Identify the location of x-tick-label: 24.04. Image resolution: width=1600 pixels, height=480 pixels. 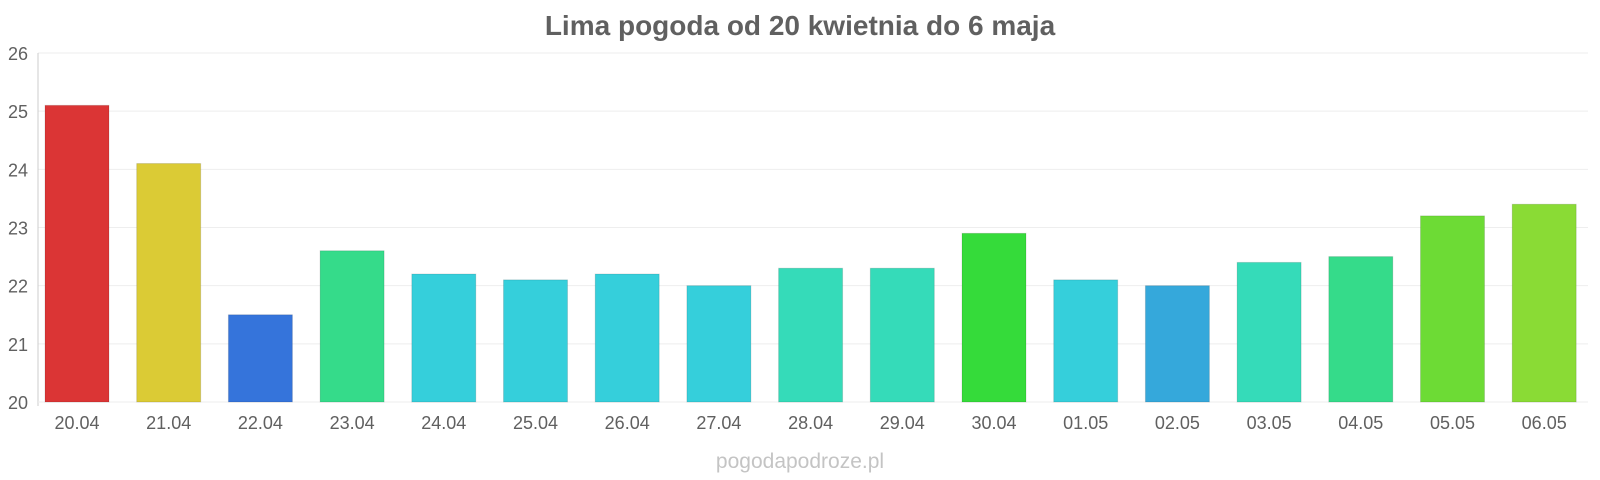
(443, 423).